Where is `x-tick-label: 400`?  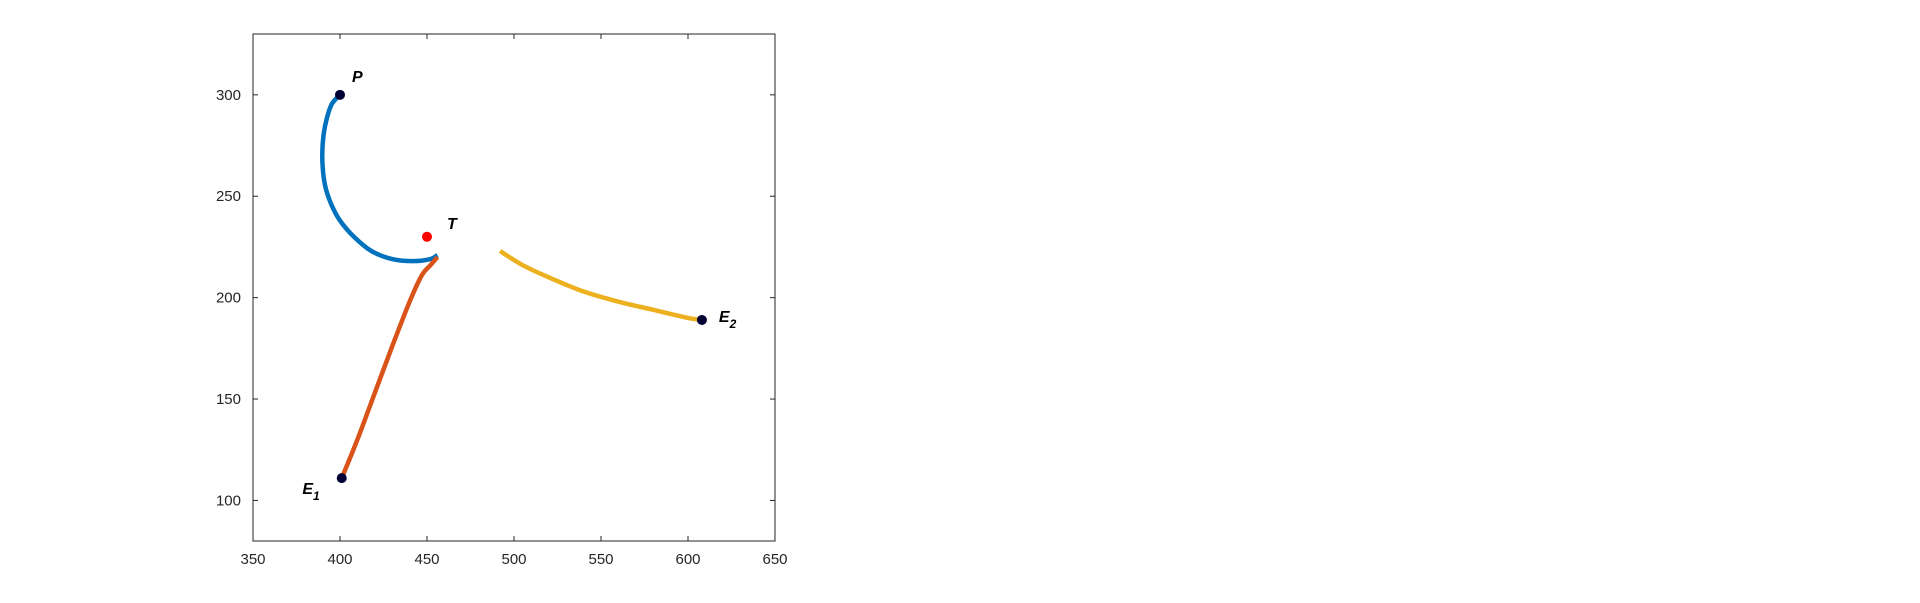 x-tick-label: 400 is located at coordinates (339, 559).